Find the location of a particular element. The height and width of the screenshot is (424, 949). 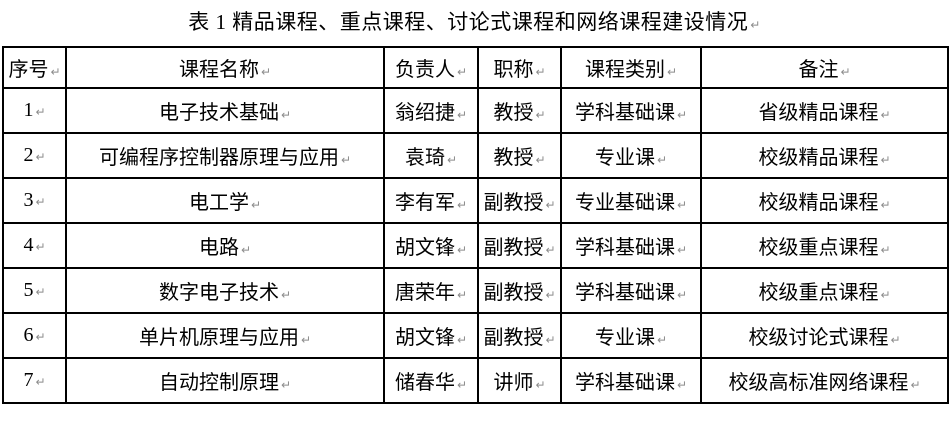

table-row: 5 ↵ 数字电子技术 ↵ 唐荣年 ↵ 副教授 ↵ 学科基础课 ↵ 校级重点课程 ↵ is located at coordinates (475, 290).